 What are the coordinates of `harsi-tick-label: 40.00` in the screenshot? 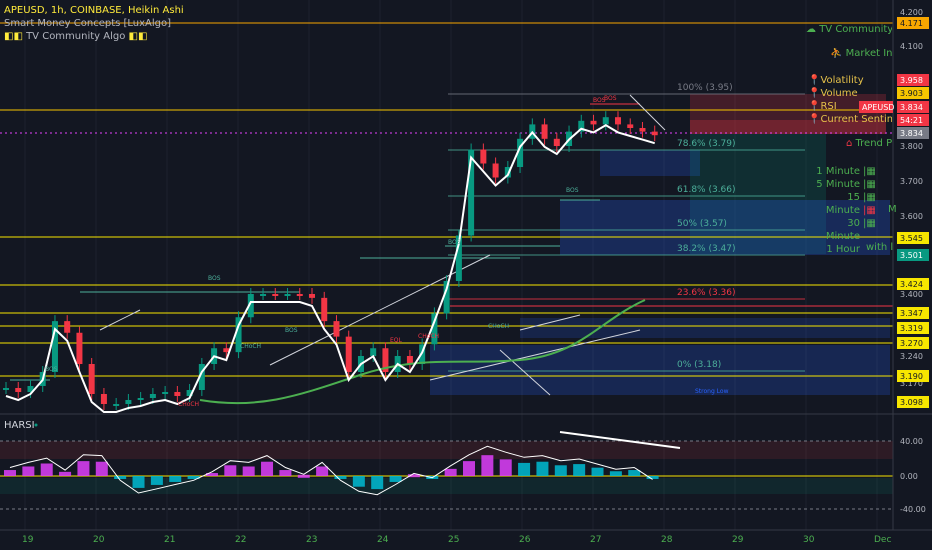 It's located at (911, 441).